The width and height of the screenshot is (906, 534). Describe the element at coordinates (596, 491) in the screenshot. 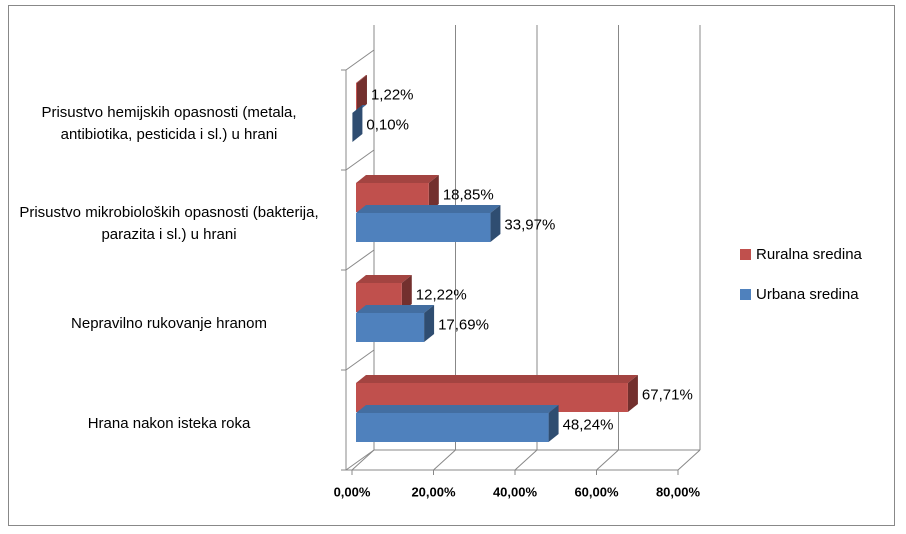

I see `x-tick-label: 60,00%` at that location.